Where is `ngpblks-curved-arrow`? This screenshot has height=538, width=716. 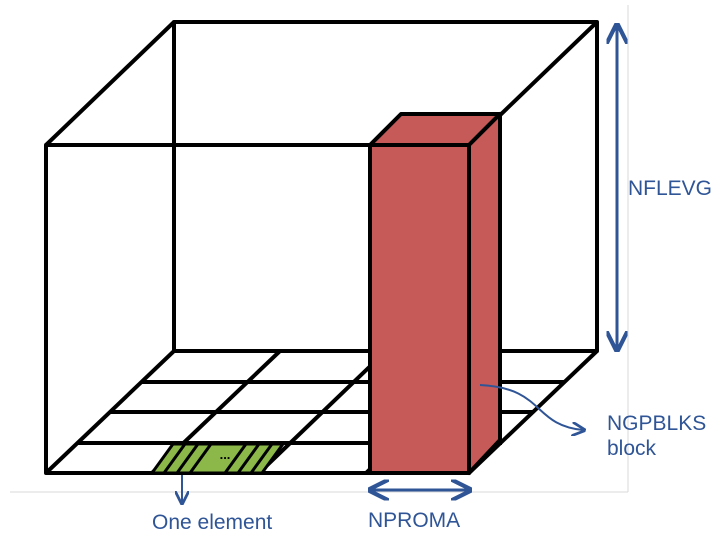
ngpblks-curved-arrow is located at coordinates (531, 407).